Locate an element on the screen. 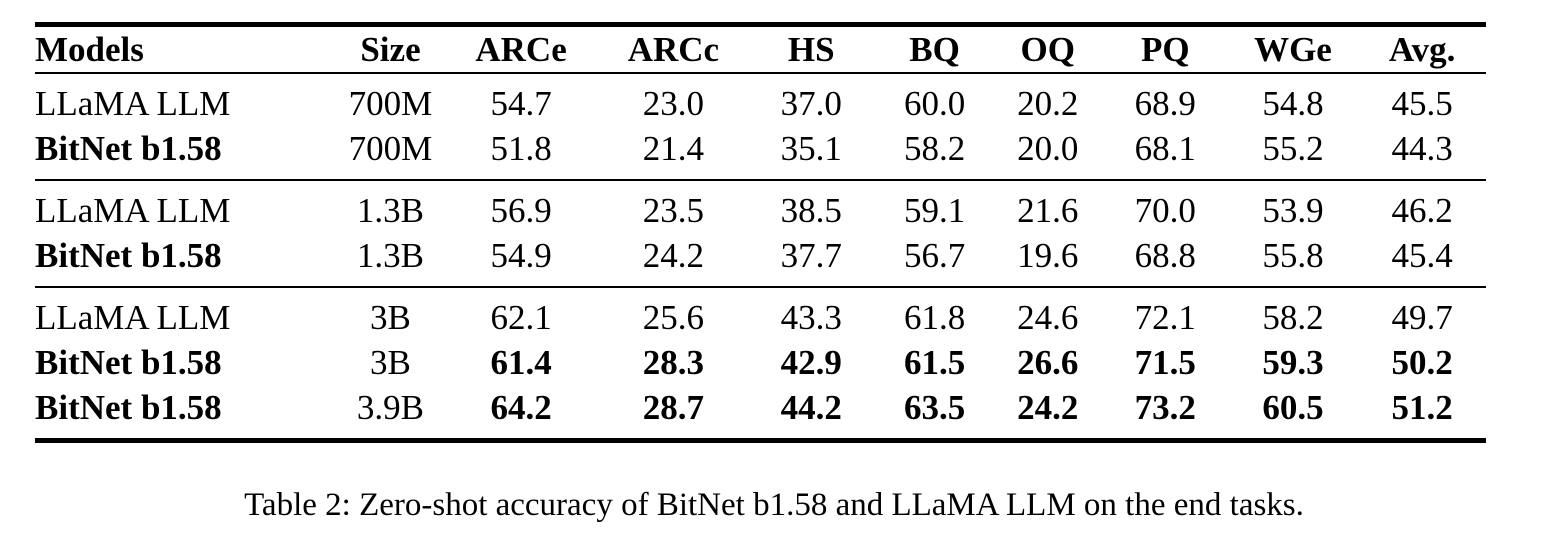 The height and width of the screenshot is (558, 1548). cell-value: 20.0 is located at coordinates (1048, 148).